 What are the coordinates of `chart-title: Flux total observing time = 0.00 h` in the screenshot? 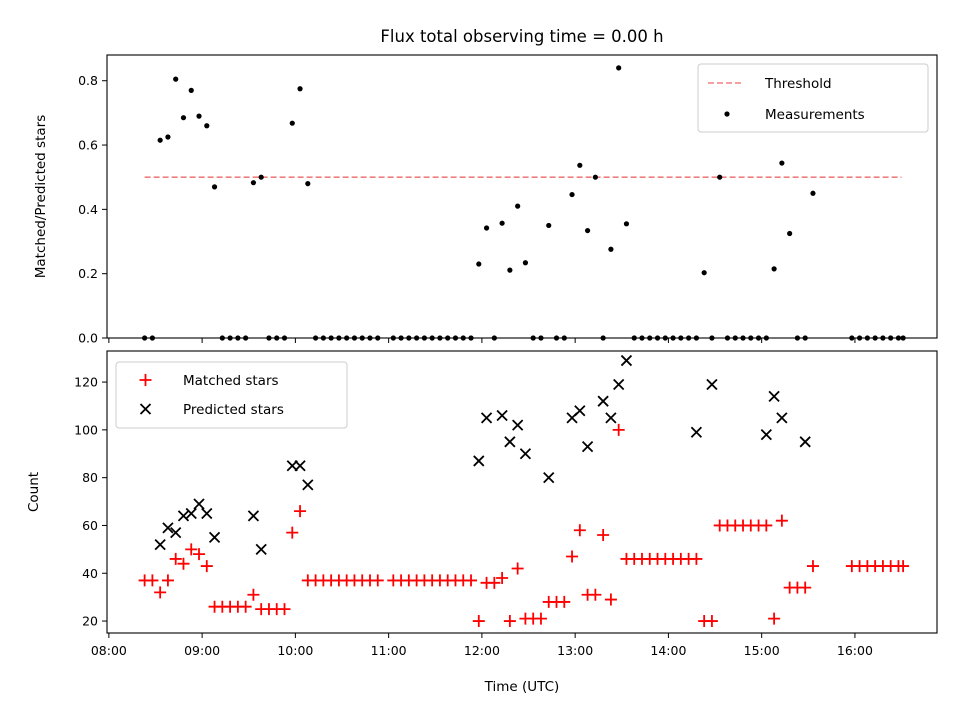 It's located at (521, 36).